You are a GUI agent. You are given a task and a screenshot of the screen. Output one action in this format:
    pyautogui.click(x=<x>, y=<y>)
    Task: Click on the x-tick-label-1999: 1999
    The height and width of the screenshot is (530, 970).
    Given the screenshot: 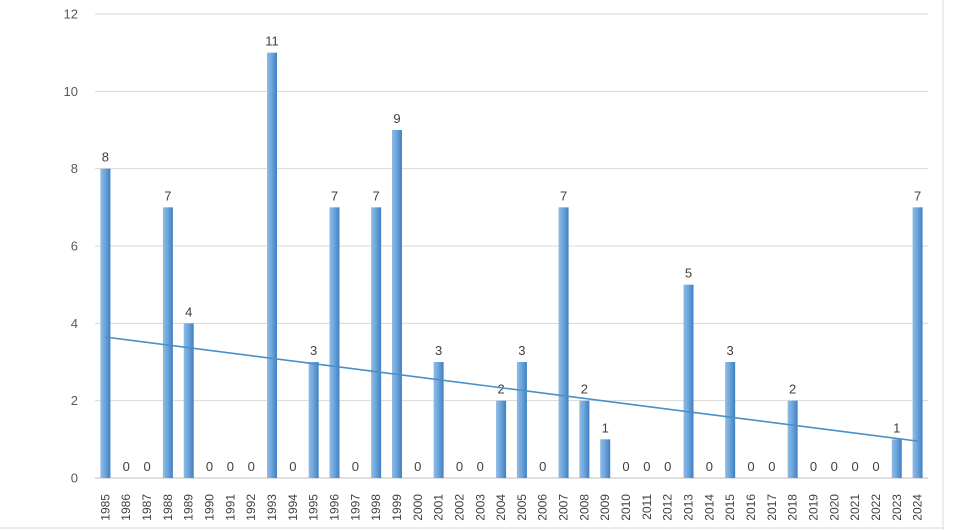 What is the action you would take?
    pyautogui.click(x=397, y=507)
    